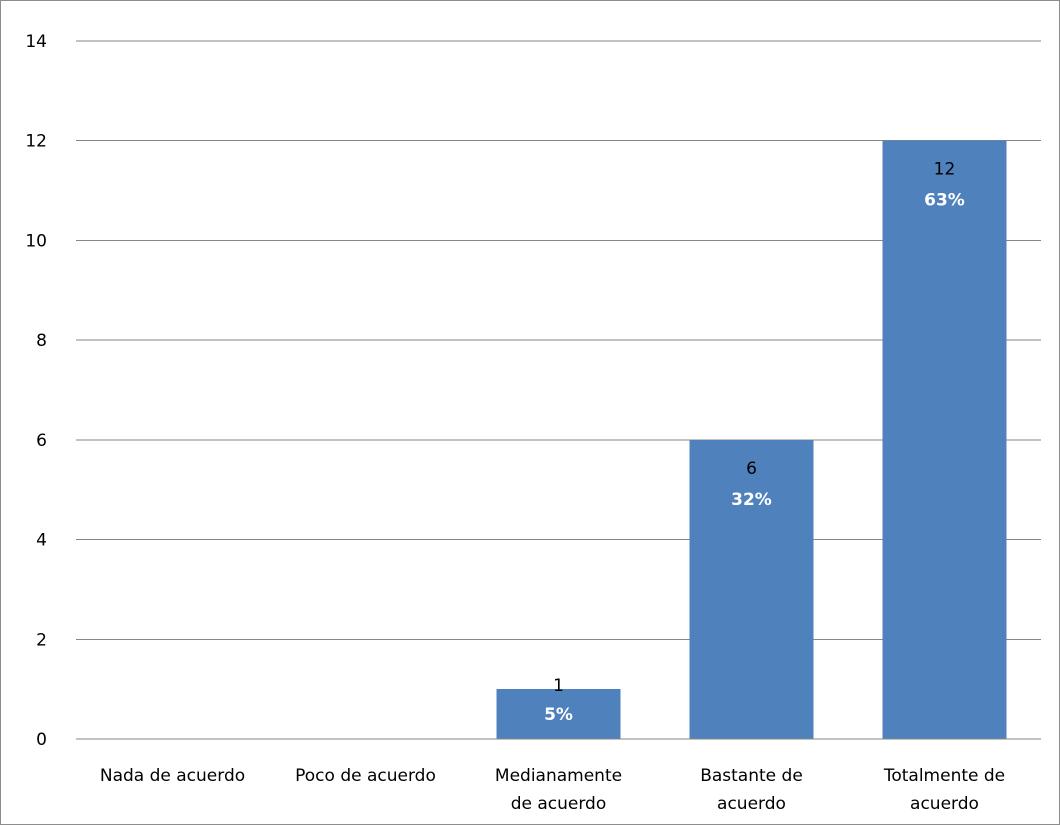  What do you see at coordinates (41, 640) in the screenshot?
I see `y-tick-label: 2` at bounding box center [41, 640].